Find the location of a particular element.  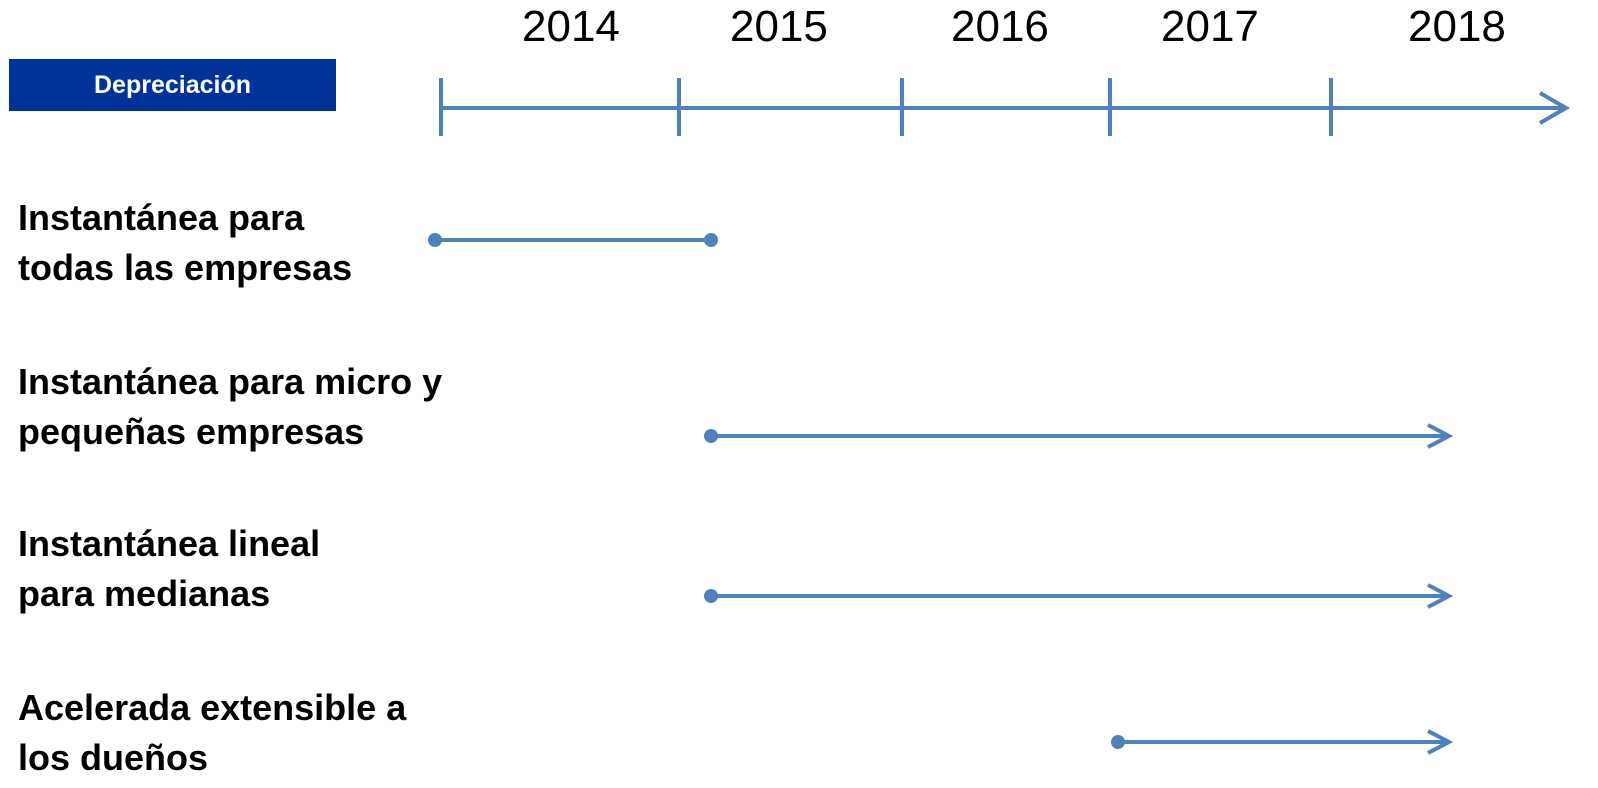

year-label-2014: 2014 is located at coordinates (571, 26).